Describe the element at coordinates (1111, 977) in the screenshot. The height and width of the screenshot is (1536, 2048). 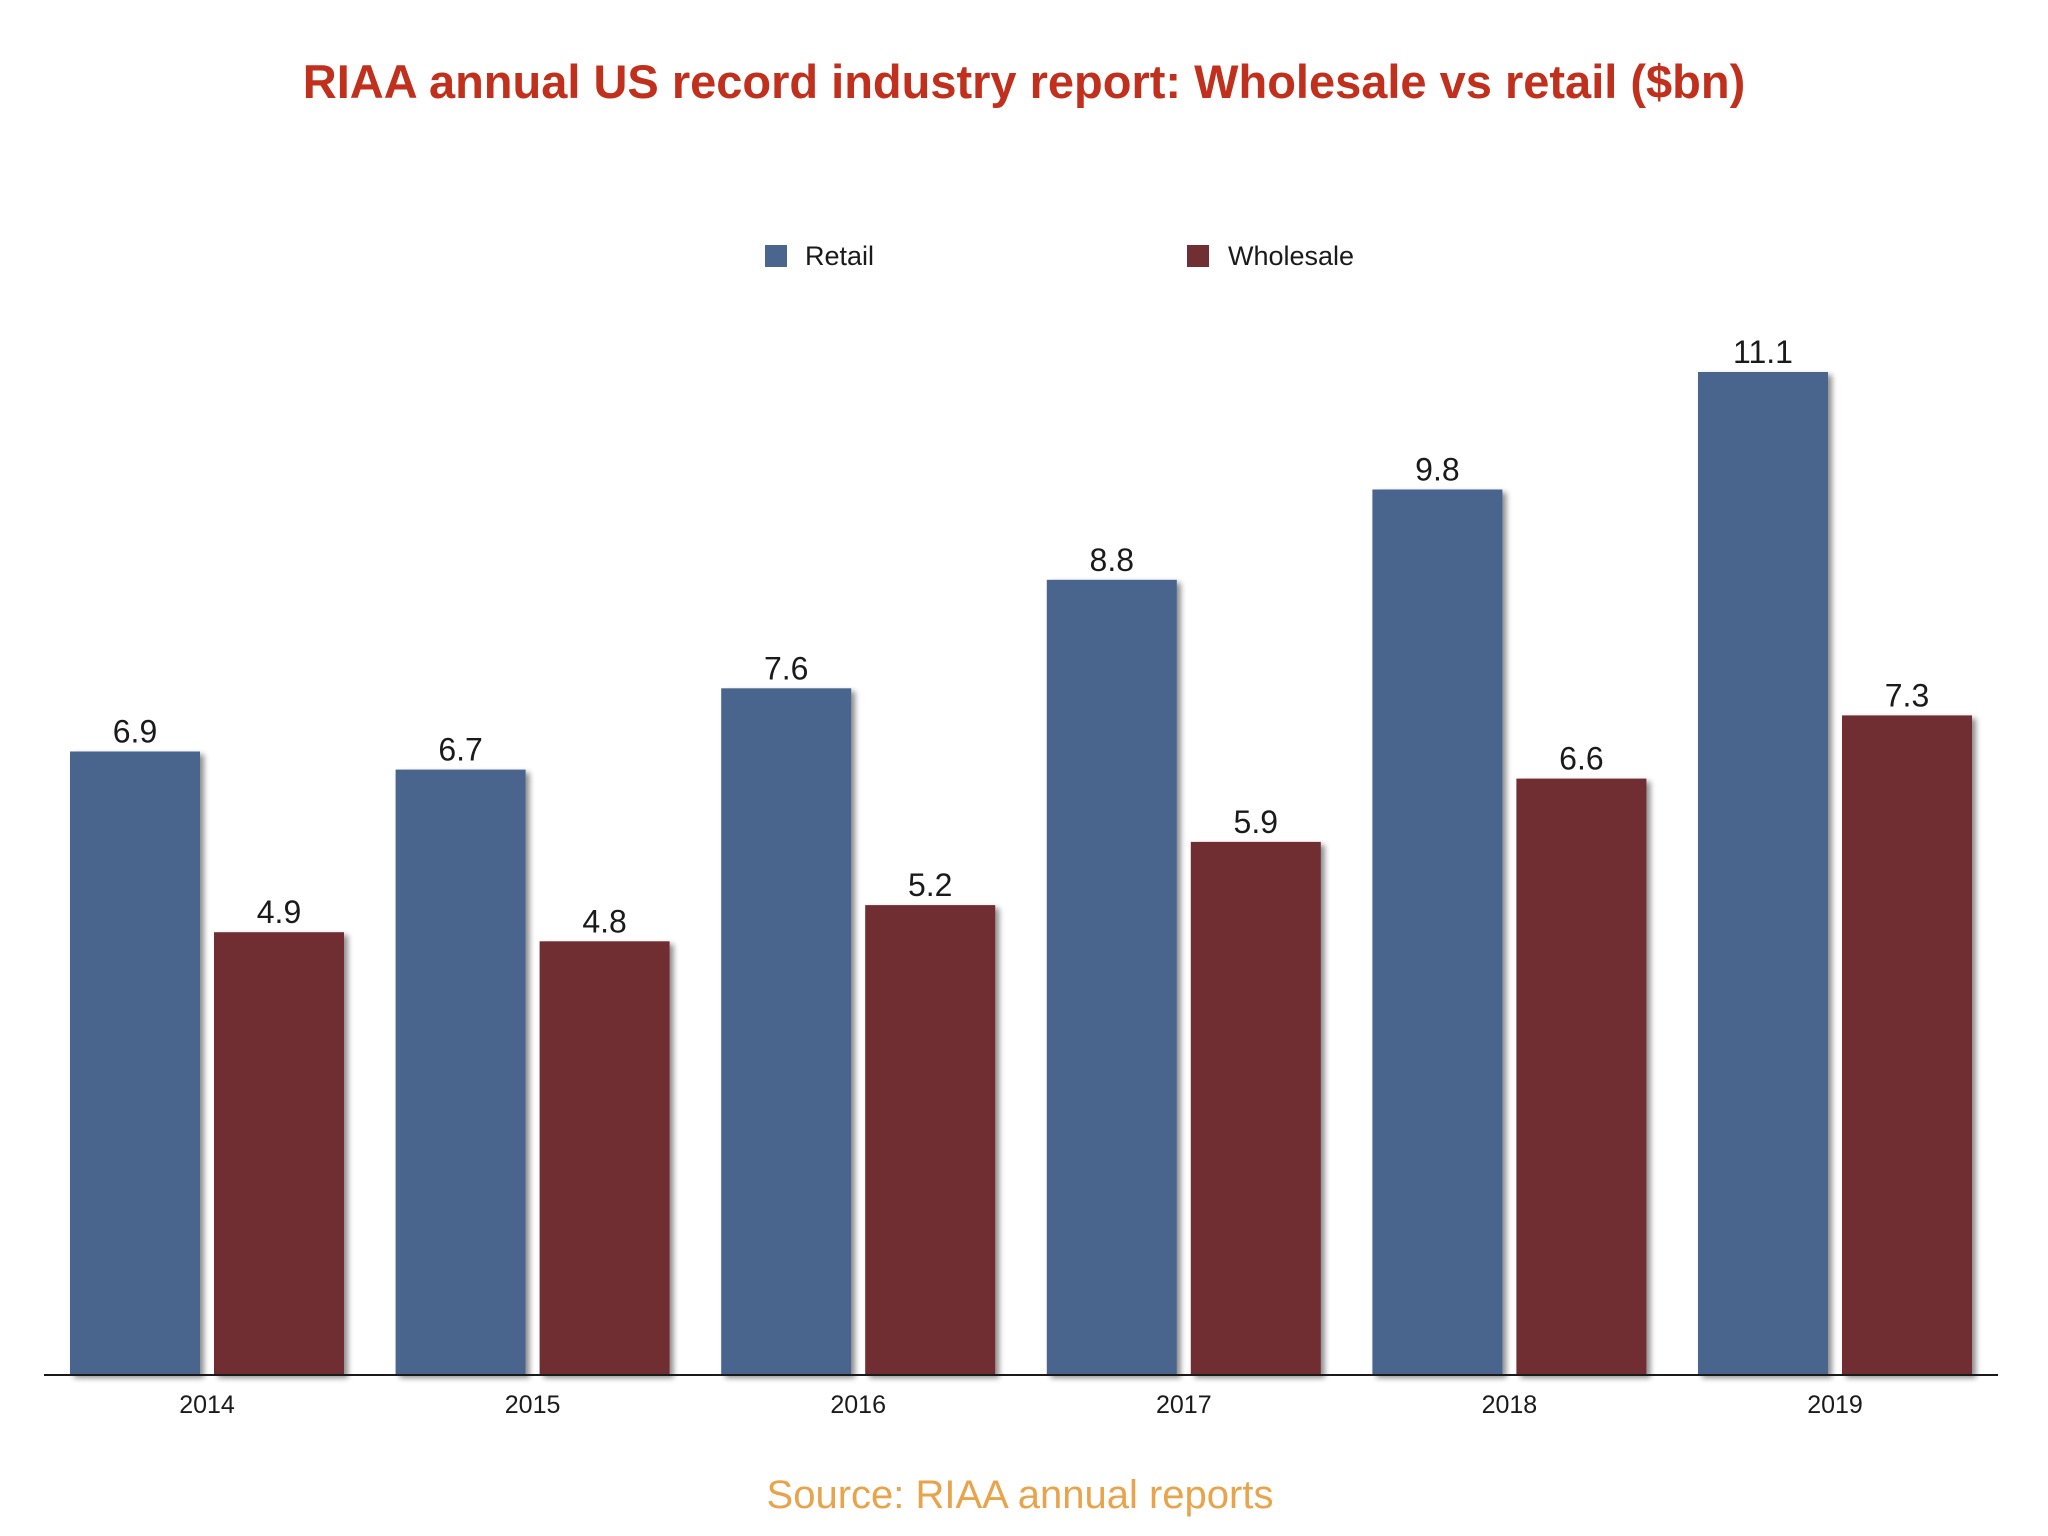
I see `bar-retail-2017` at that location.